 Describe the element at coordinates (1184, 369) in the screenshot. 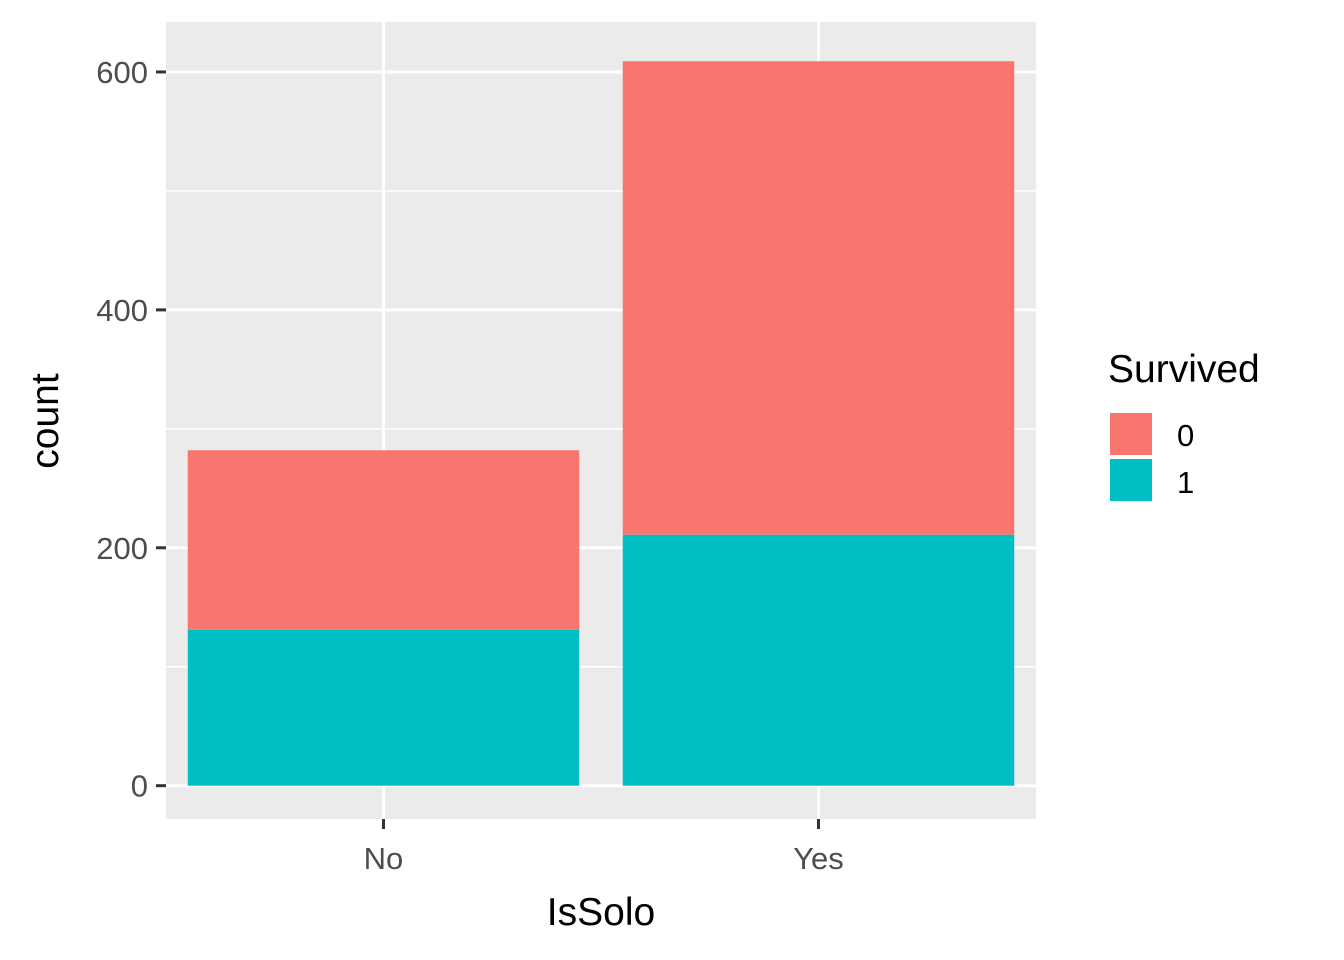

I see `legend-title: Survived` at that location.